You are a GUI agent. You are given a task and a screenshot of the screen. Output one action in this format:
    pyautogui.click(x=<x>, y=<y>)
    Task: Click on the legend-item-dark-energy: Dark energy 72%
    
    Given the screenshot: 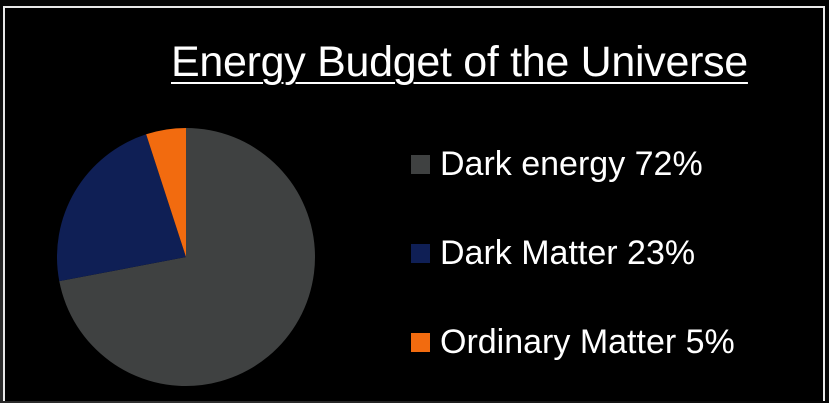 What is the action you would take?
    pyautogui.click(x=573, y=164)
    